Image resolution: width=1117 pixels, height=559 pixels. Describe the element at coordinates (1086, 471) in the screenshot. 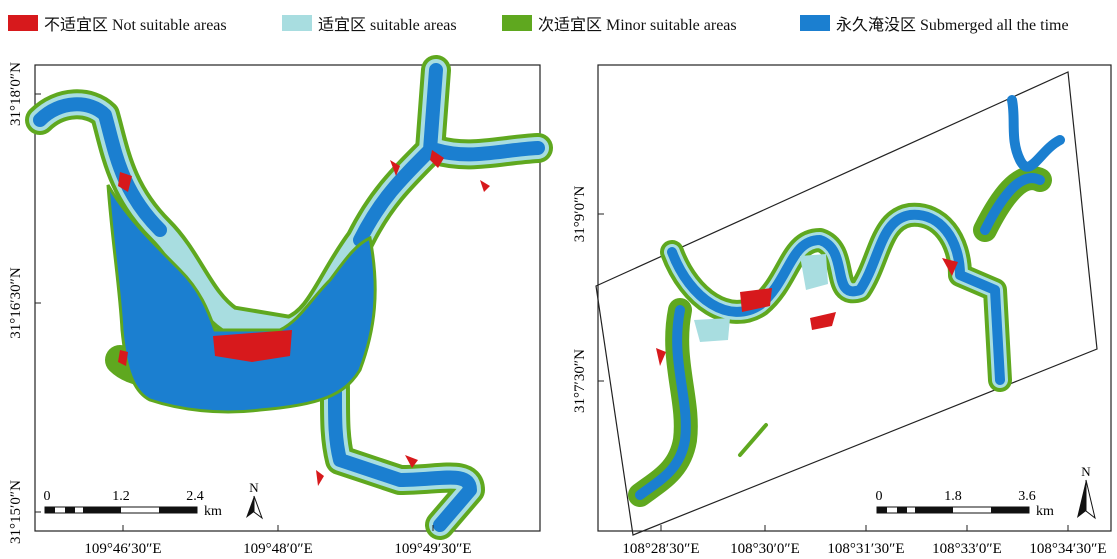

I see `right-north-label: N` at that location.